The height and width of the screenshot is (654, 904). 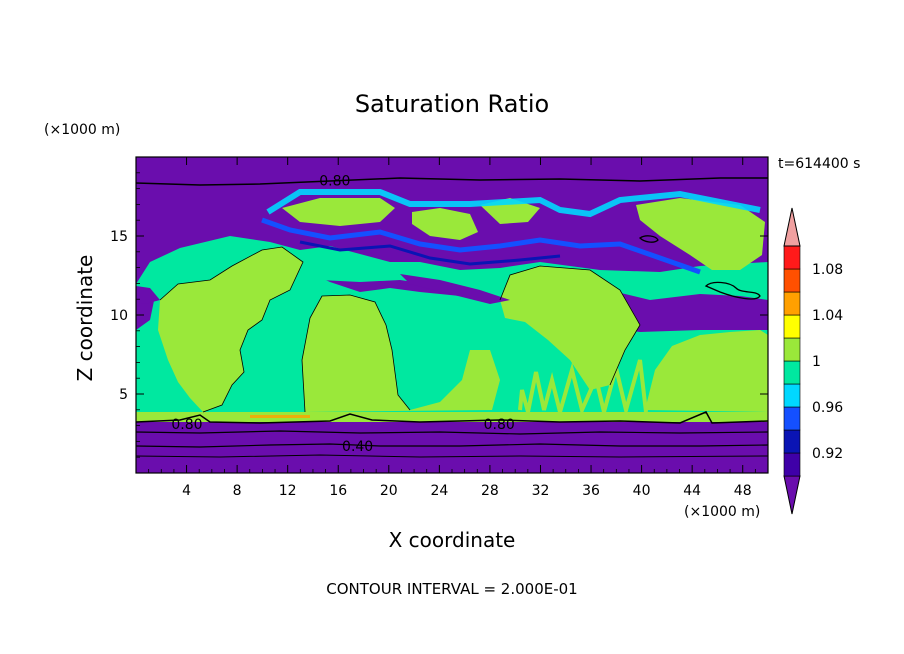 I want to click on colorbar: 0.92 0.96 1 1.04 1.08, so click(x=813, y=361).